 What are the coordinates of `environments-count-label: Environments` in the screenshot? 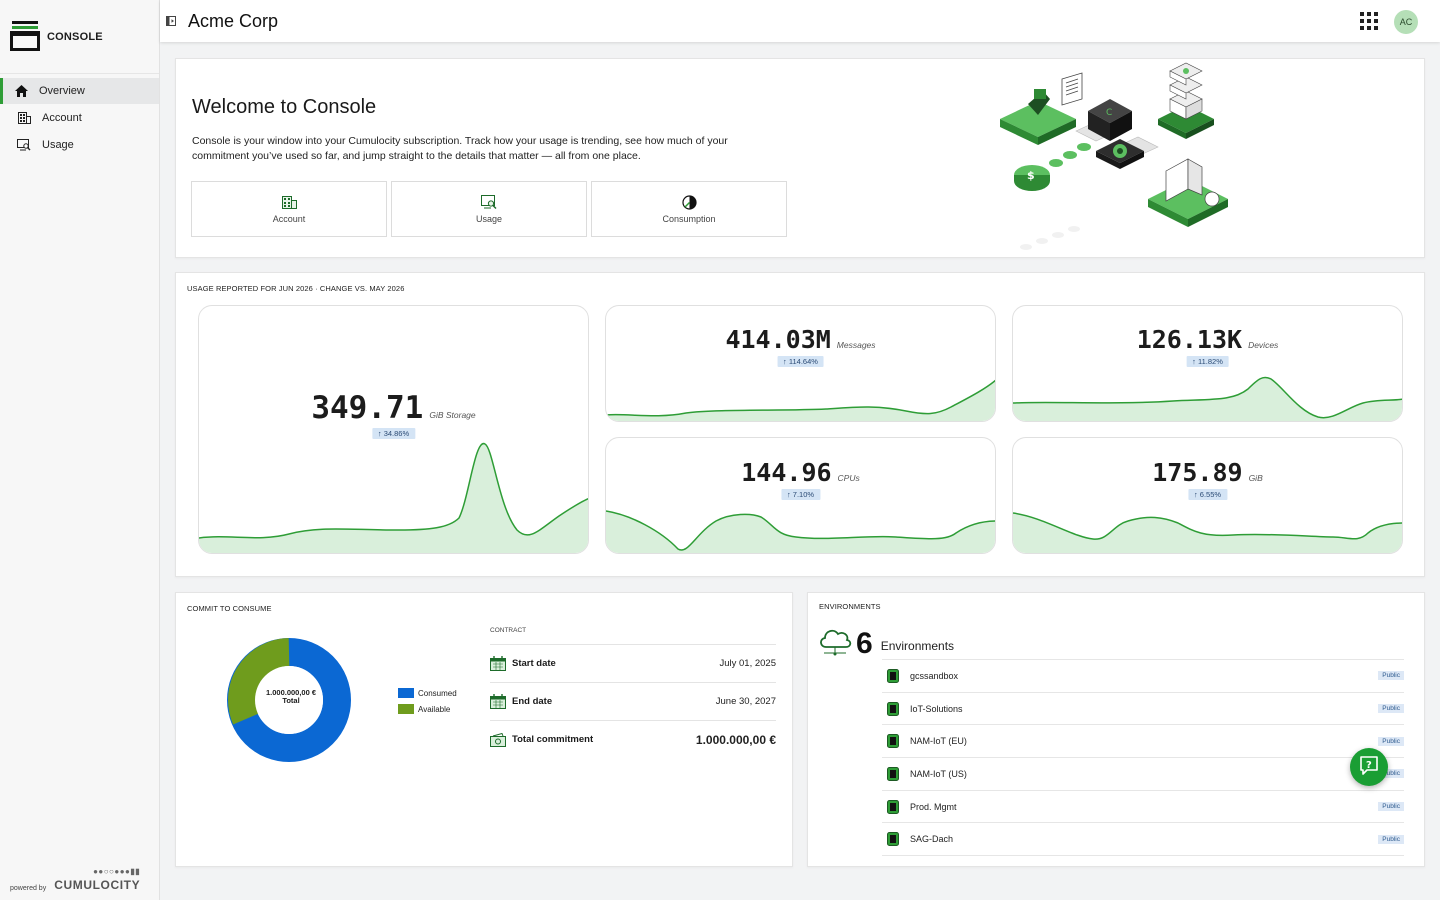 It's located at (917, 645).